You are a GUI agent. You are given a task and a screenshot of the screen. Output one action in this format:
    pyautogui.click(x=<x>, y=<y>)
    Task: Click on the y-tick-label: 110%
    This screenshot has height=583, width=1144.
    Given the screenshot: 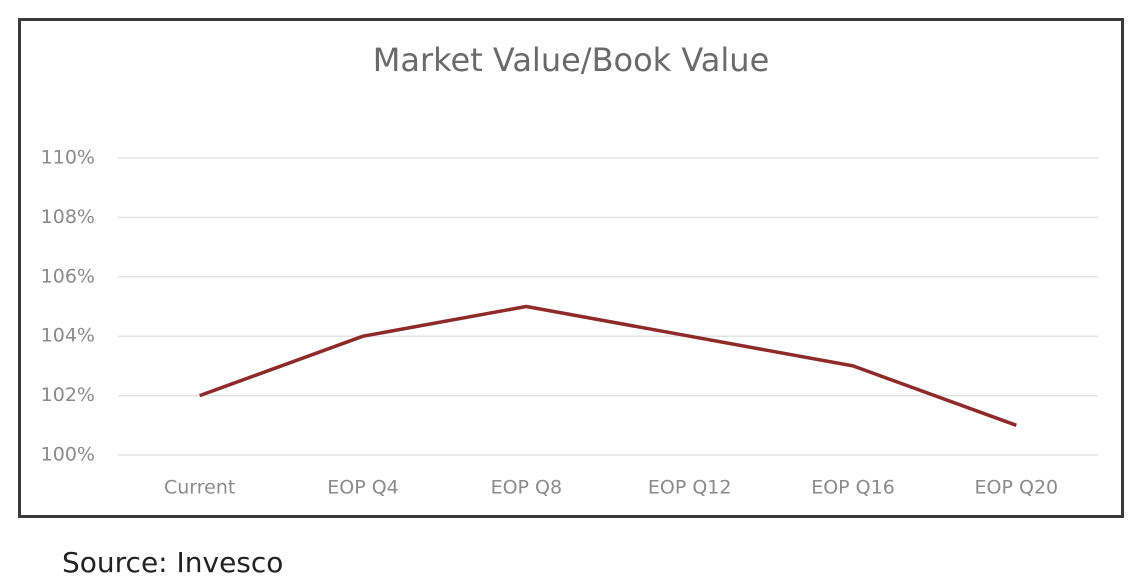 What is the action you would take?
    pyautogui.click(x=68, y=158)
    